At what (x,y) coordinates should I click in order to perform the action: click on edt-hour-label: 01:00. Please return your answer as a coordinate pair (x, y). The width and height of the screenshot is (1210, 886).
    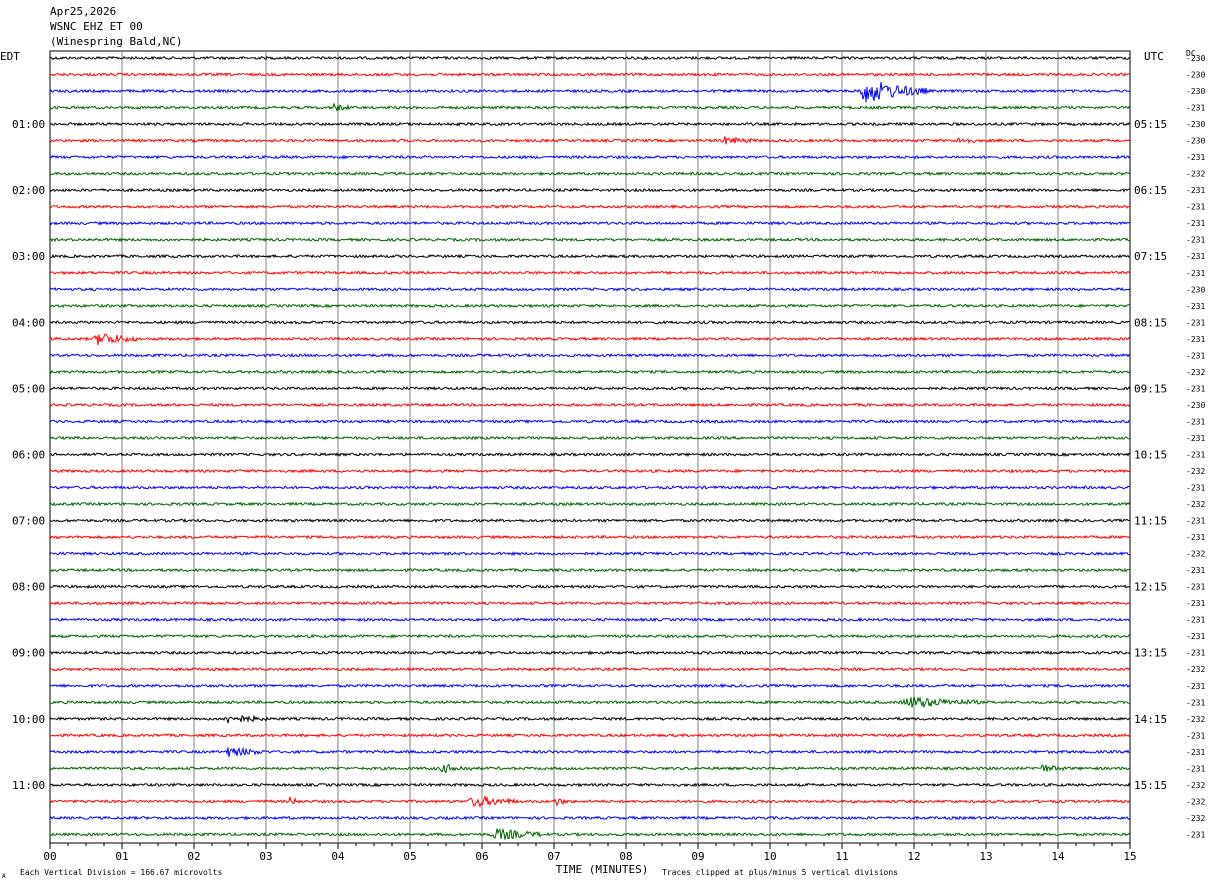
    Looking at the image, I should click on (28, 124).